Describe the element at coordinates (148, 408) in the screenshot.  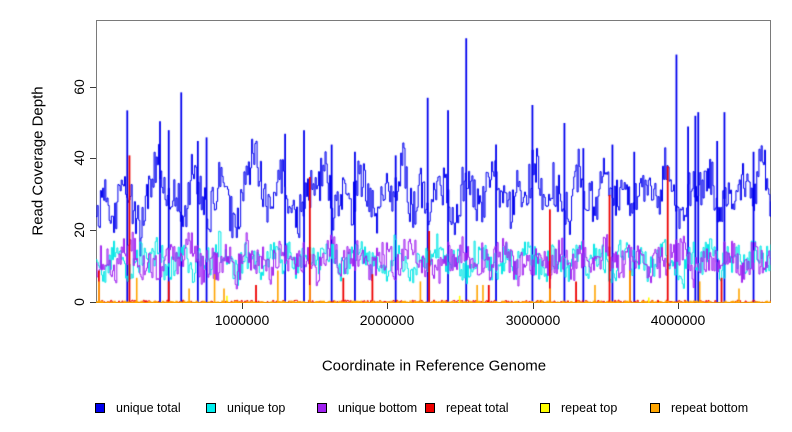
I see `legend-label: unique total` at that location.